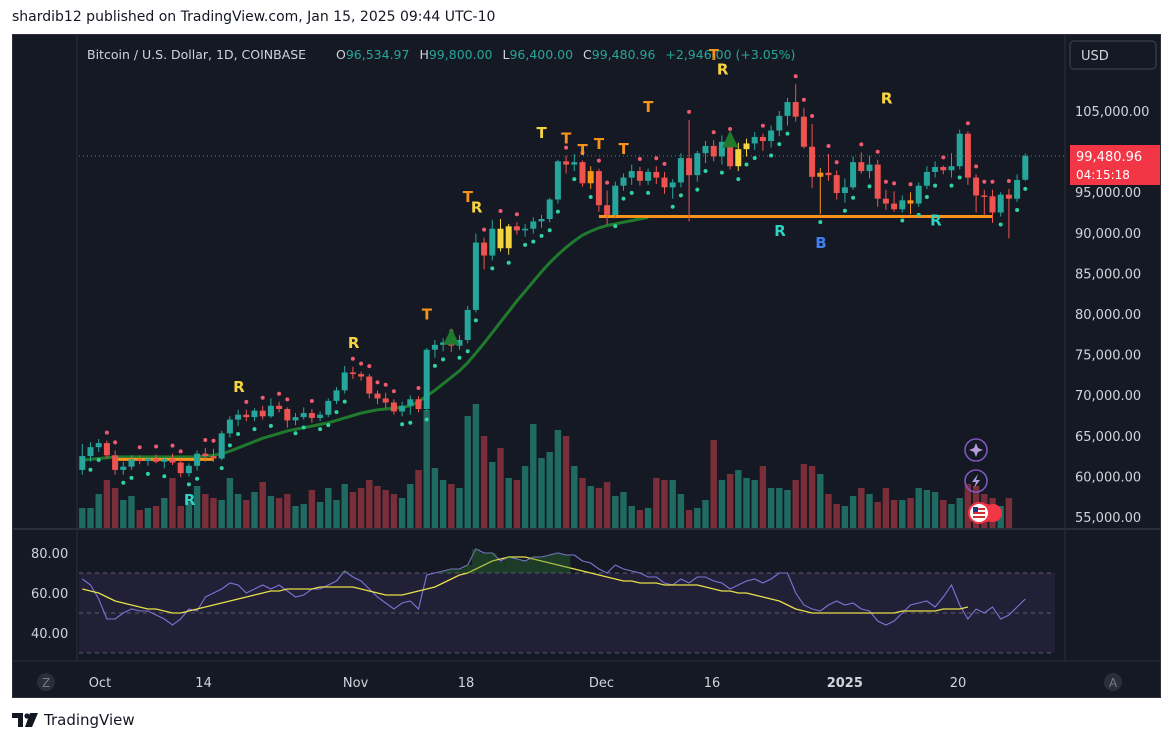 The width and height of the screenshot is (1174, 743). I want to click on sparkle-icon, so click(976, 450).